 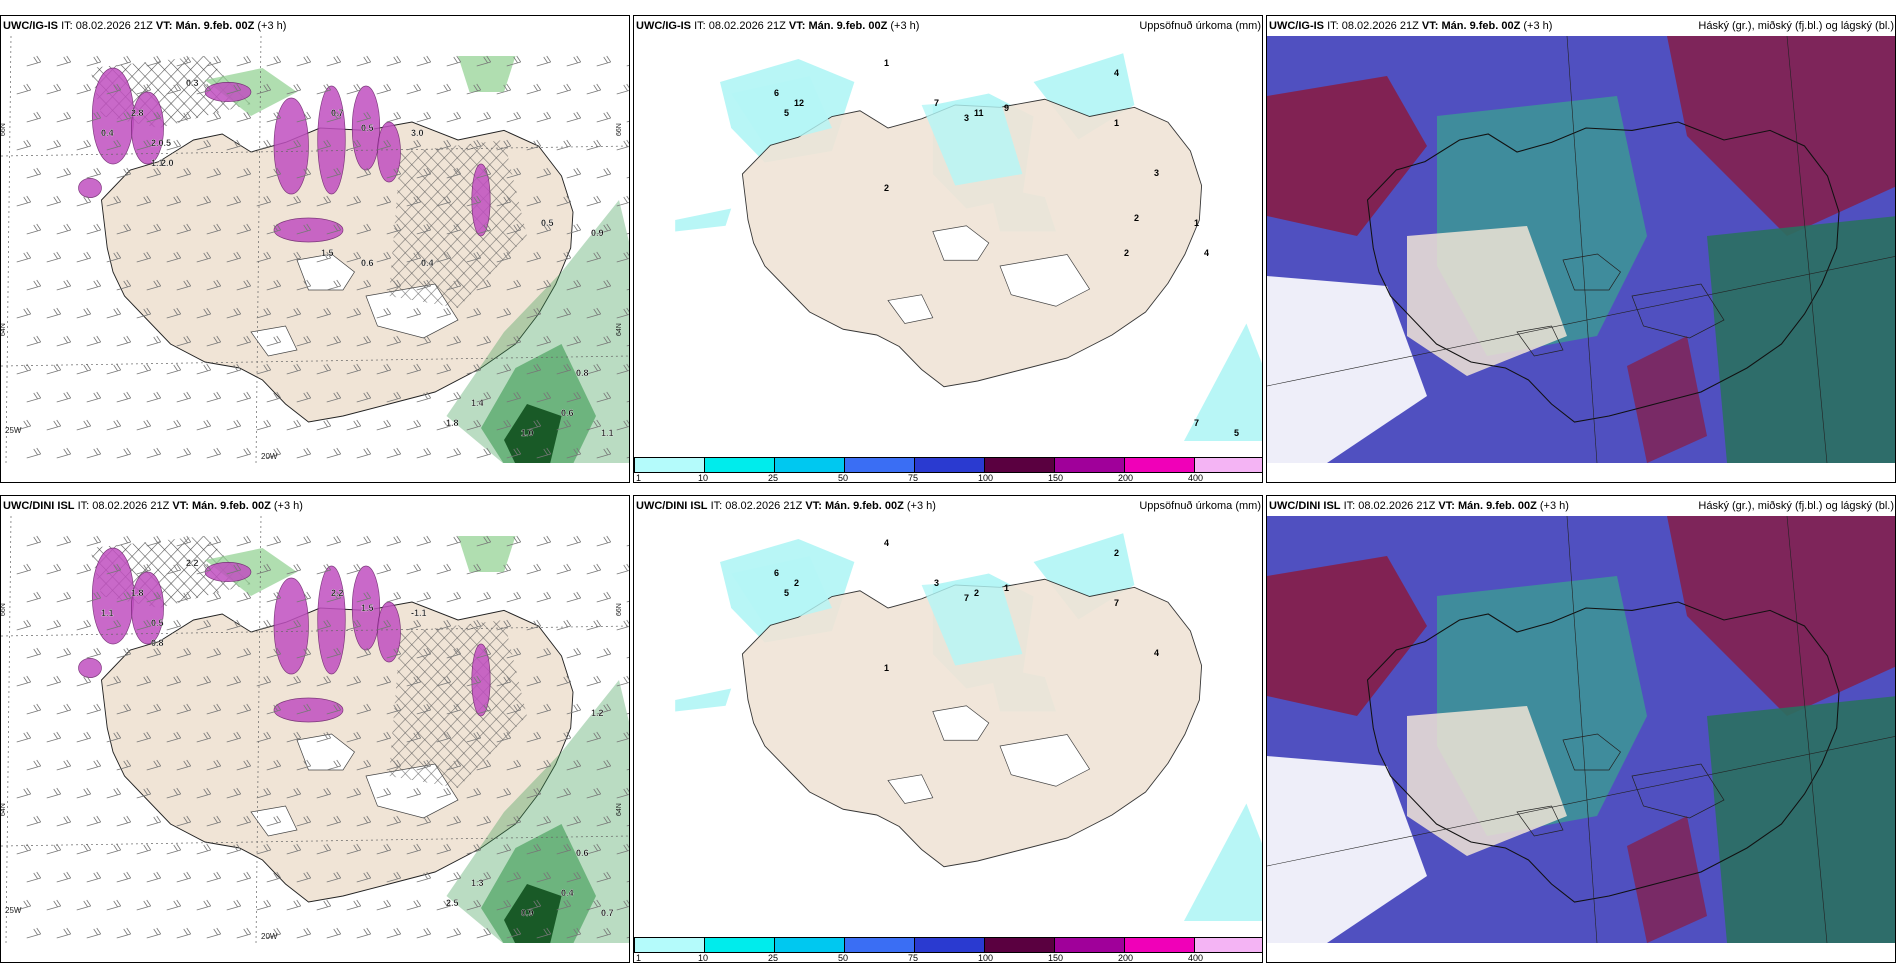 I want to click on precip-value-label: 2.0.5, so click(x=161, y=143).